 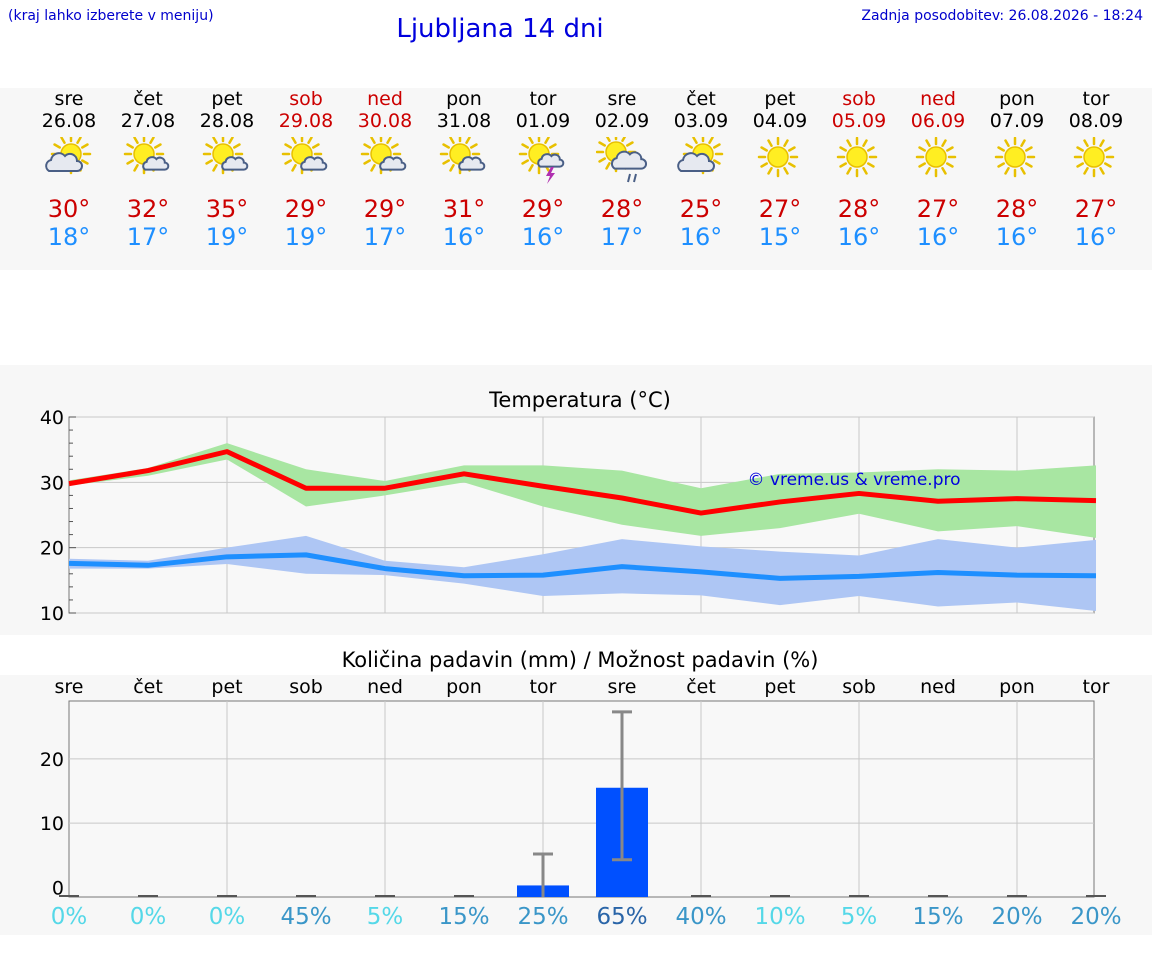 What do you see at coordinates (52, 483) in the screenshot?
I see `y-tick-label: 30` at bounding box center [52, 483].